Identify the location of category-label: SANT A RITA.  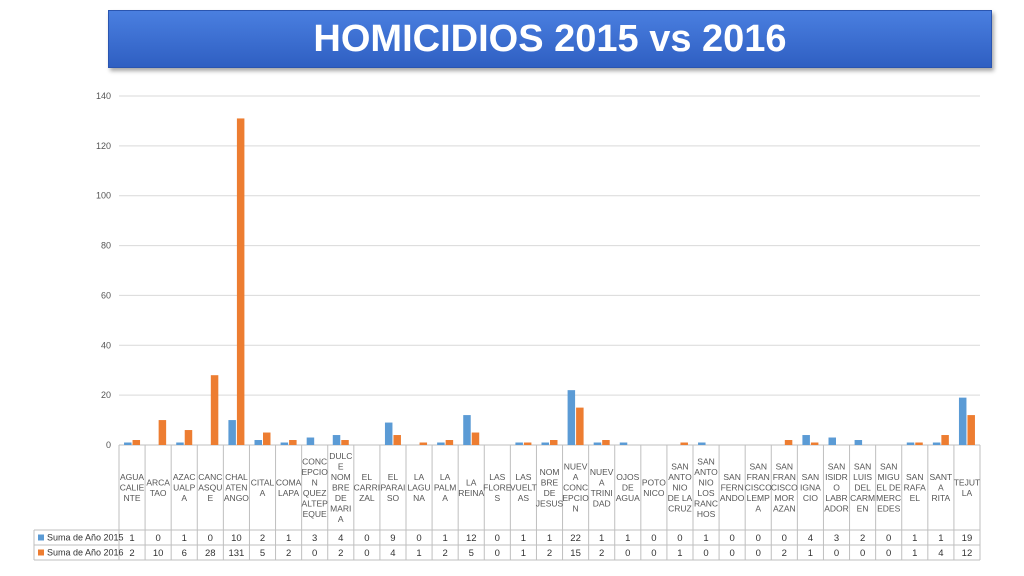
(941, 487).